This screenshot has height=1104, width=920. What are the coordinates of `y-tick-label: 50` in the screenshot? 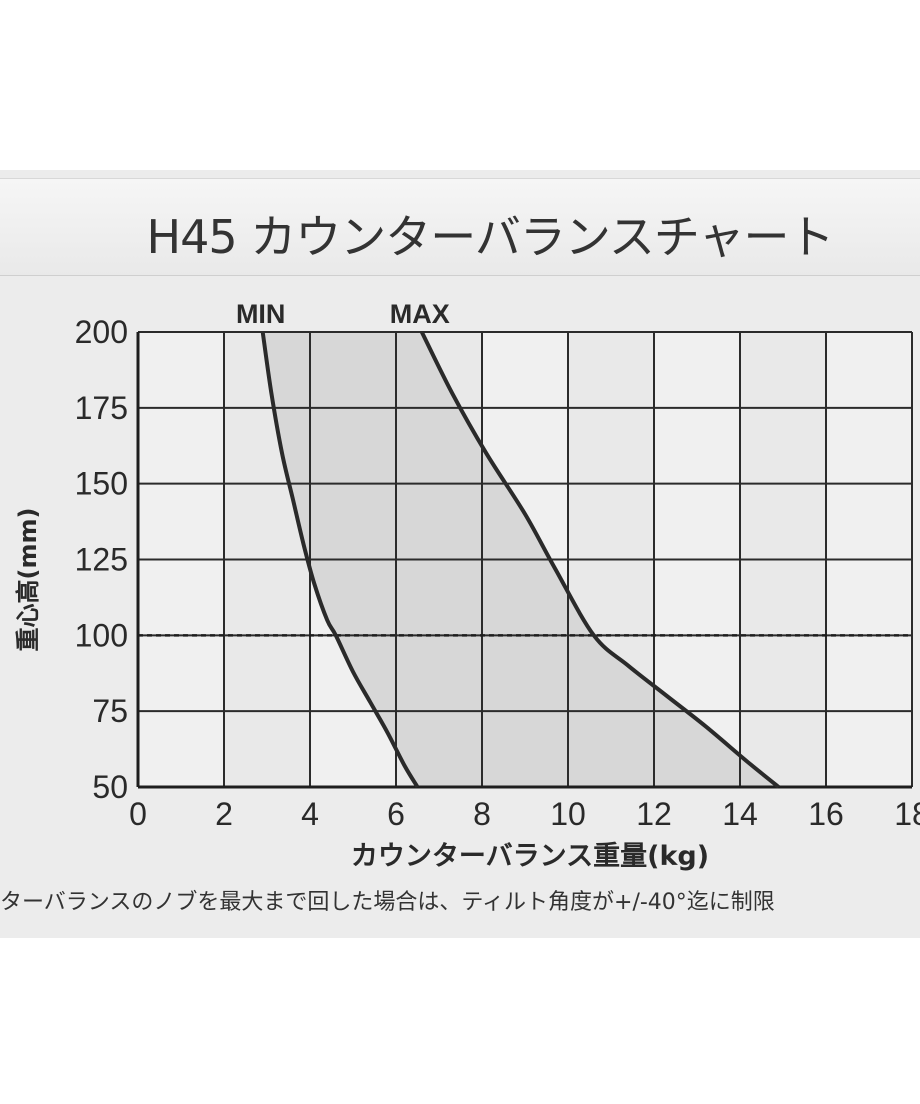 It's located at (110, 787).